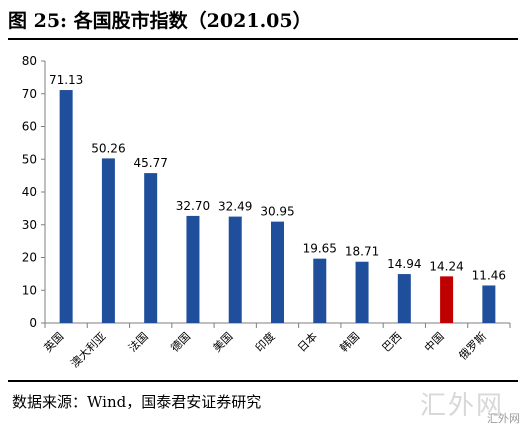 This screenshot has height=428, width=526. What do you see at coordinates (264, 341) in the screenshot?
I see `category-label: 印度` at bounding box center [264, 341].